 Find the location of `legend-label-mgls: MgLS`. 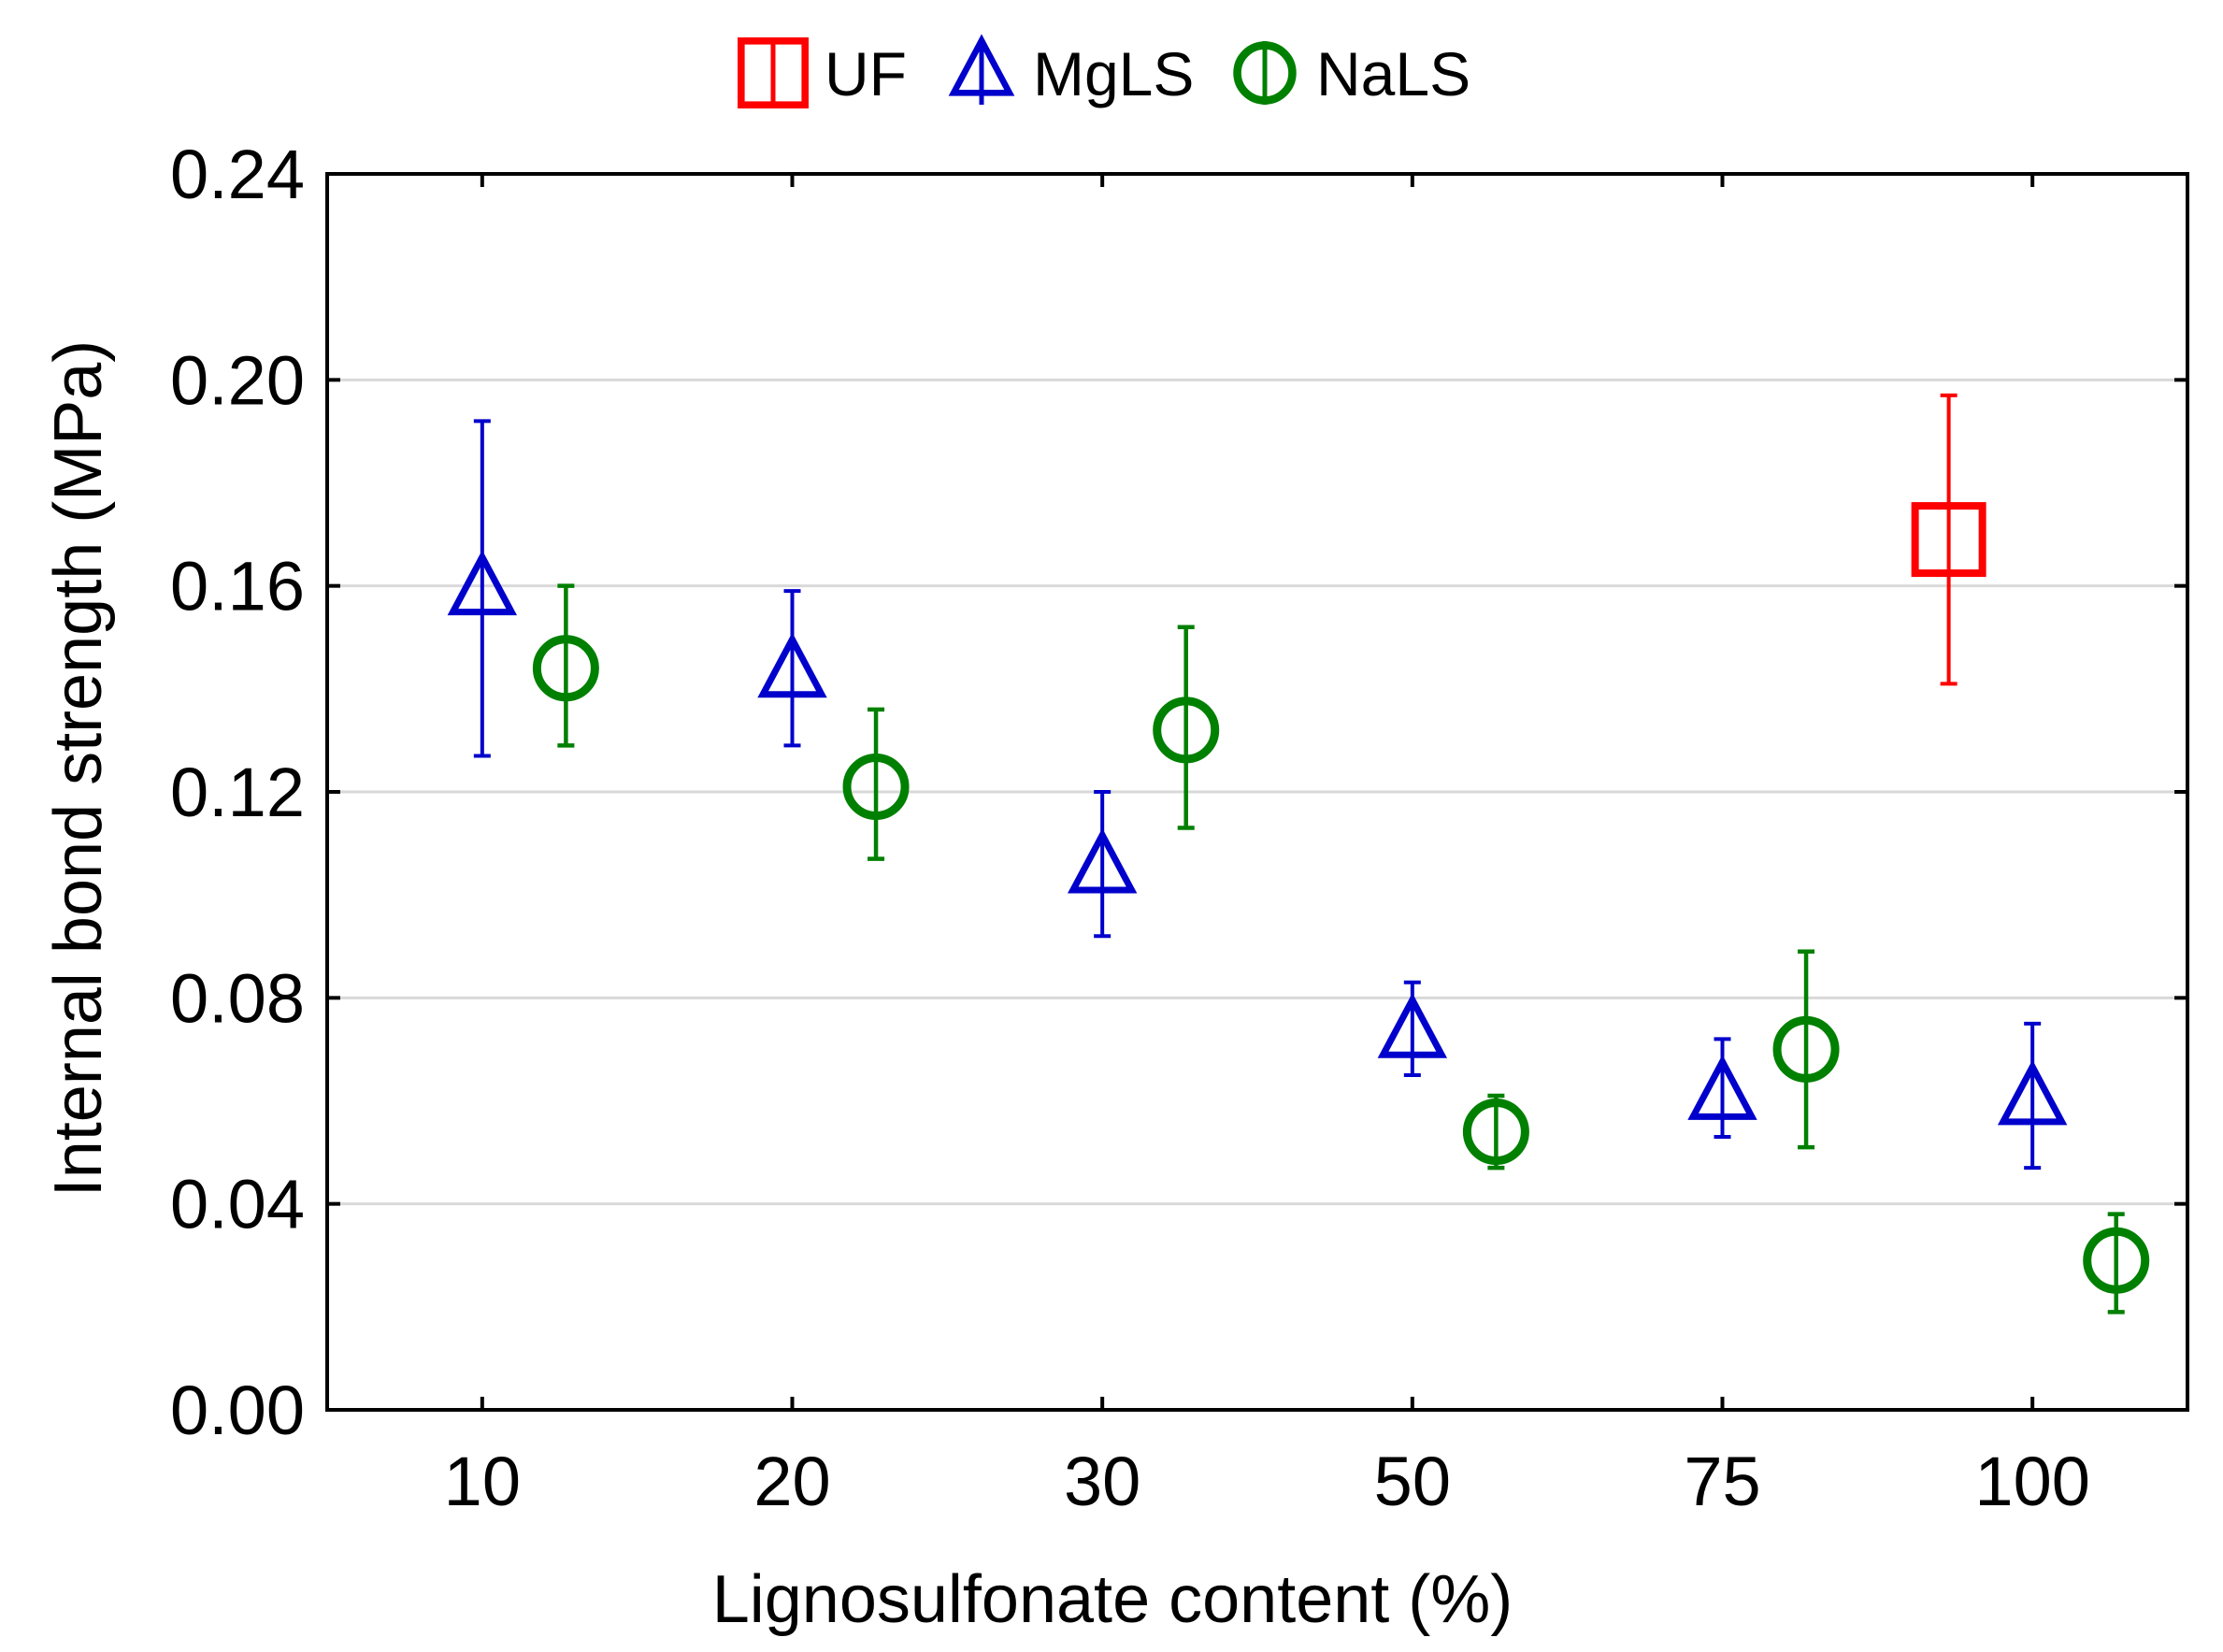

legend-label-mgls: MgLS is located at coordinates (1113, 73).